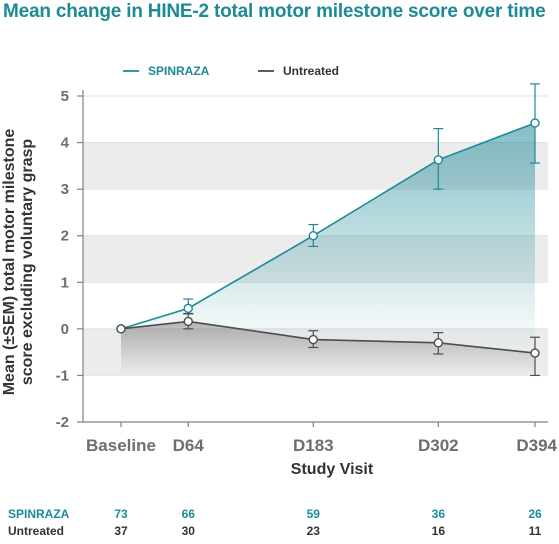 The image size is (559, 544). Describe the element at coordinates (121, 445) in the screenshot. I see `x-tick-label: Baseline` at that location.